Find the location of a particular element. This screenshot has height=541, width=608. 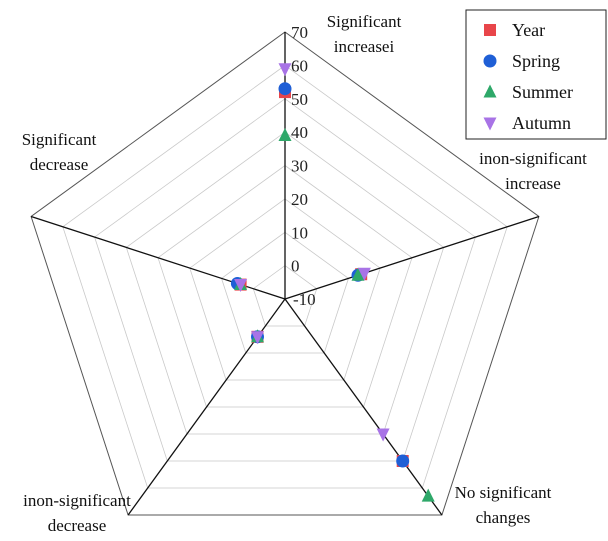

axis-no-significant-changes-label: No significant changes is located at coordinates (503, 505).